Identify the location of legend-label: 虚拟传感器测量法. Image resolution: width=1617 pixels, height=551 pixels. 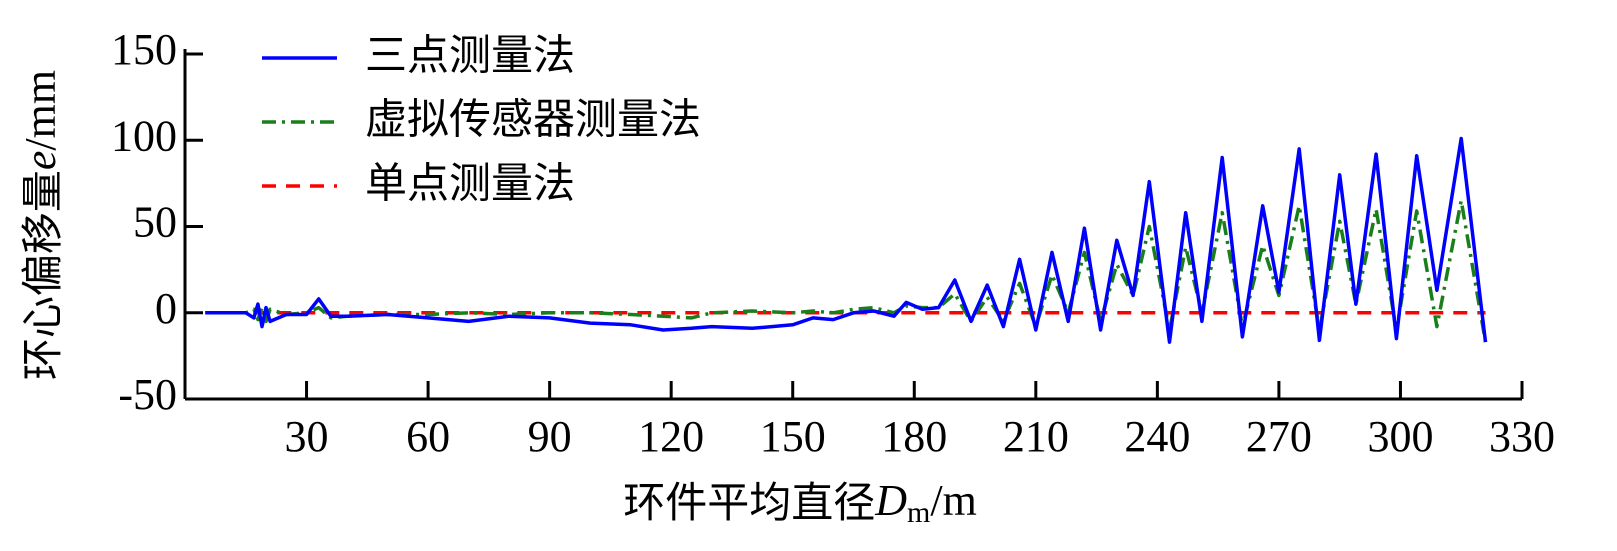
(533, 119).